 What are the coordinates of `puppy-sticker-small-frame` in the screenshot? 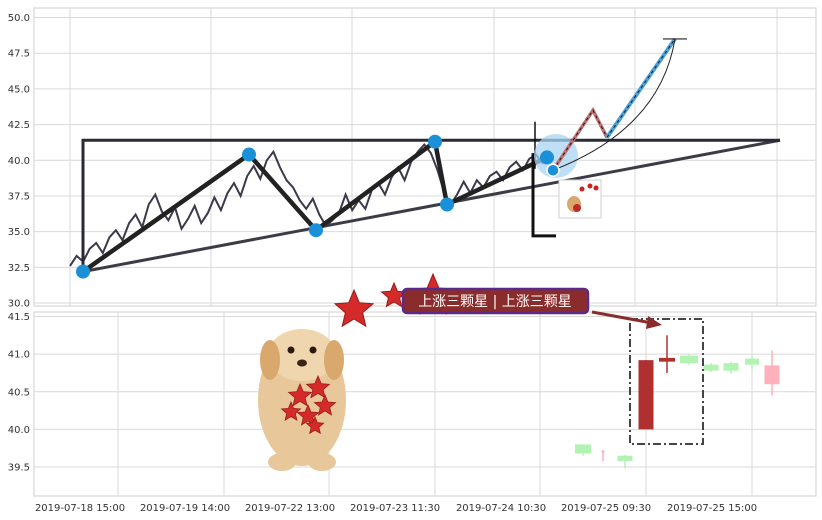 It's located at (580, 199).